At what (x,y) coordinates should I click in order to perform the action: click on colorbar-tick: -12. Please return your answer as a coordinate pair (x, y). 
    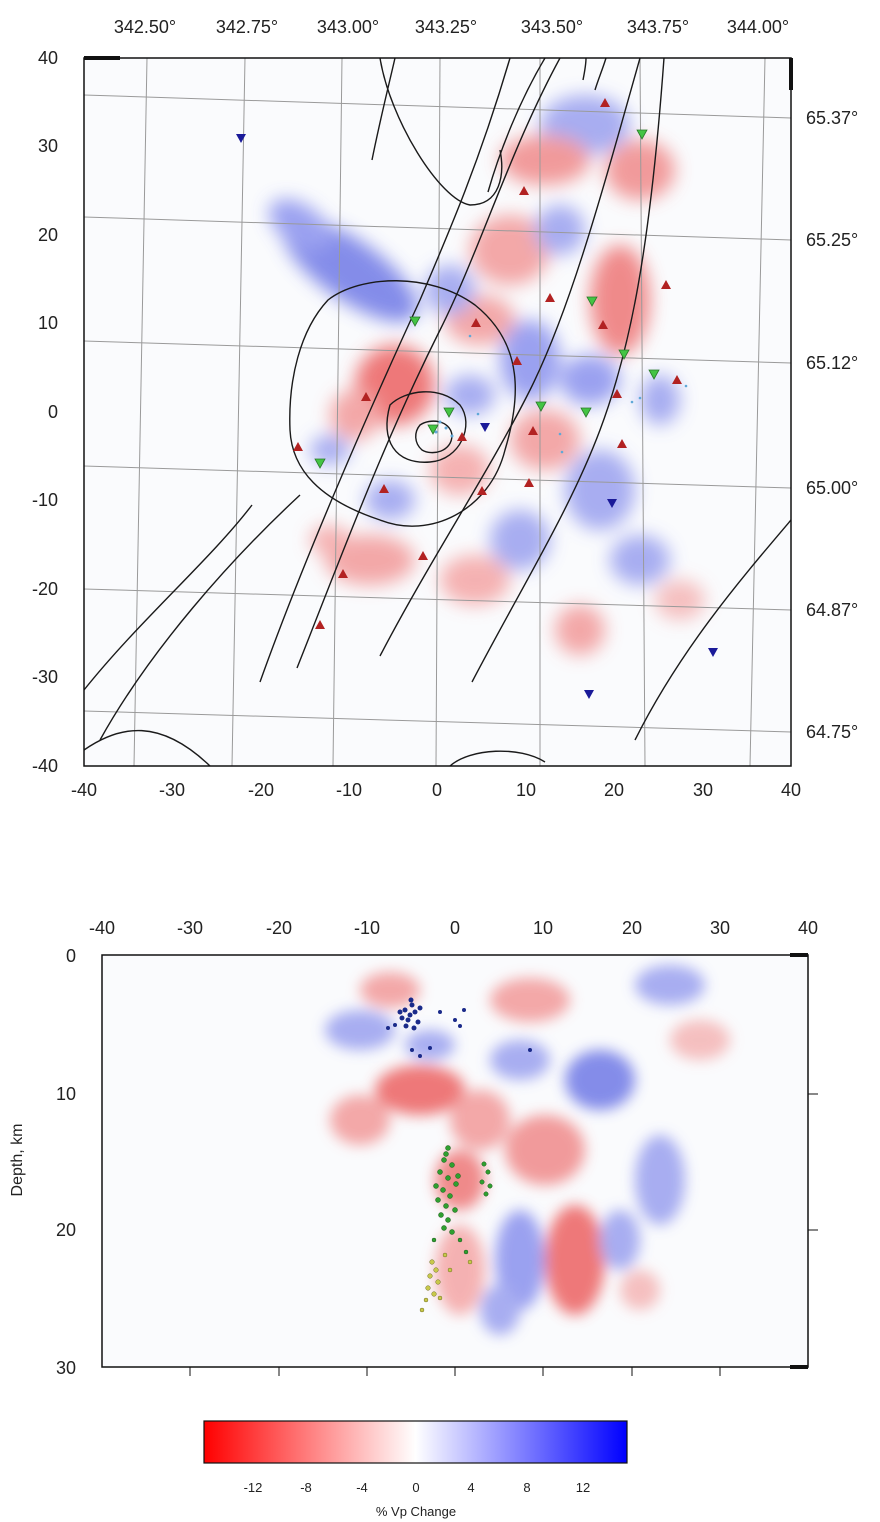
    Looking at the image, I should click on (253, 1487).